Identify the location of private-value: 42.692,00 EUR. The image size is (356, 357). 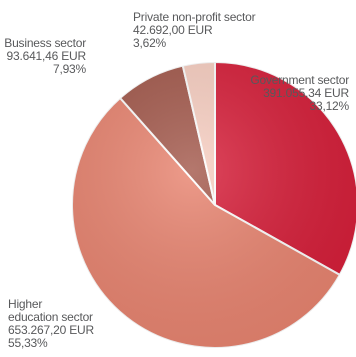
(173, 30).